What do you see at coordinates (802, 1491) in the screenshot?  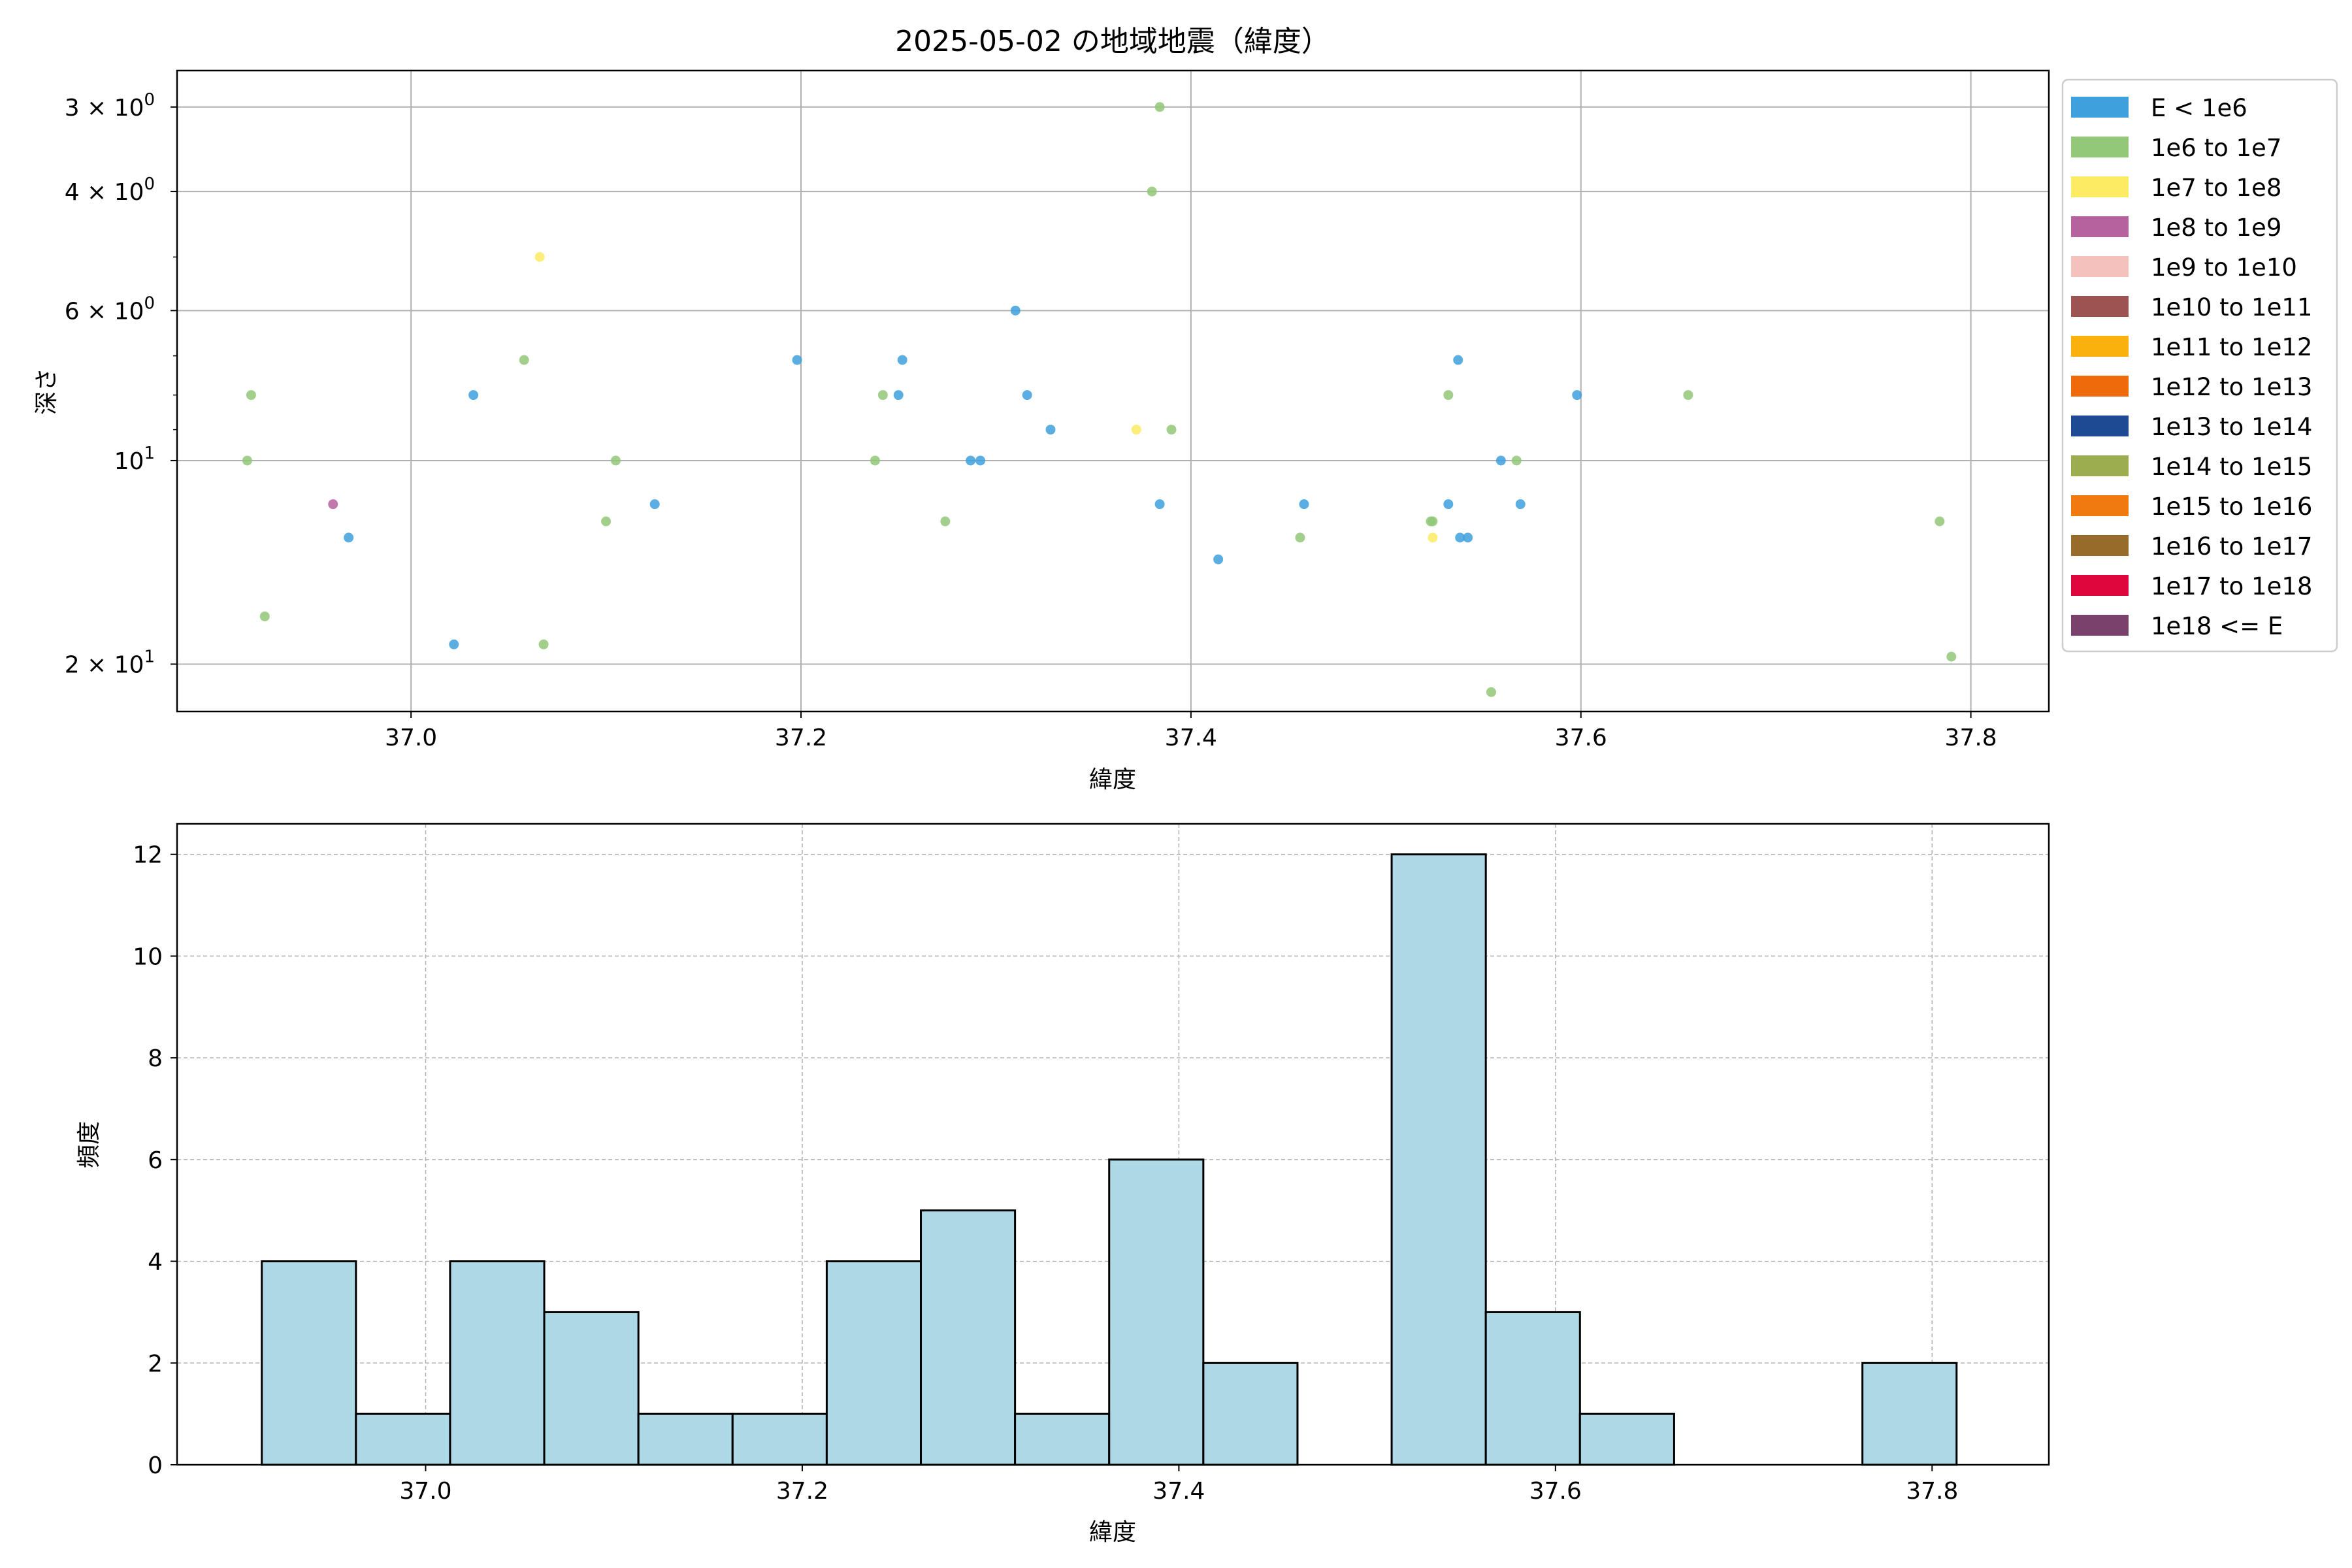 I see `histogram-x-tick-label: 37.2` at bounding box center [802, 1491].